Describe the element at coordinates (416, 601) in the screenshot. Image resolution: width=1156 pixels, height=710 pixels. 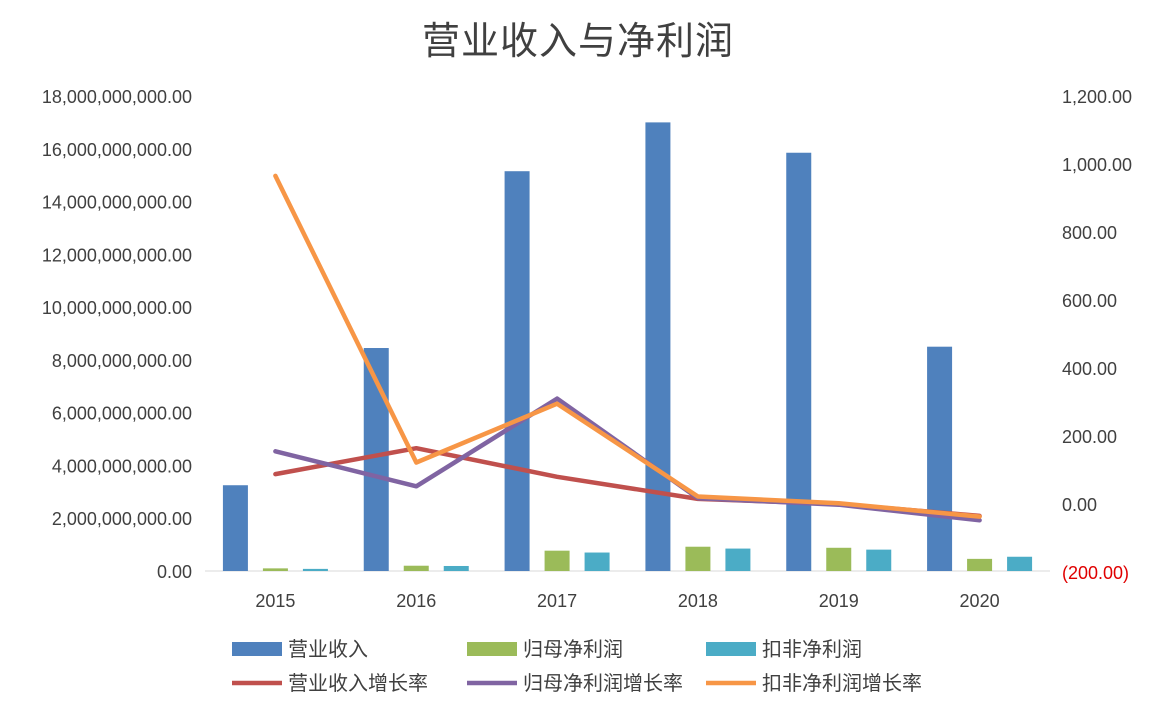
I see `x-tick-label: 2016` at that location.